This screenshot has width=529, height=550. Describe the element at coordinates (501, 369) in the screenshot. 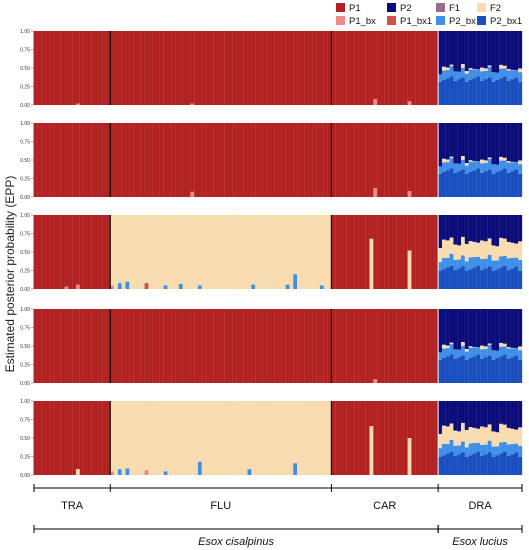

I see `bar-dra-17-p2_bx1` at that location.